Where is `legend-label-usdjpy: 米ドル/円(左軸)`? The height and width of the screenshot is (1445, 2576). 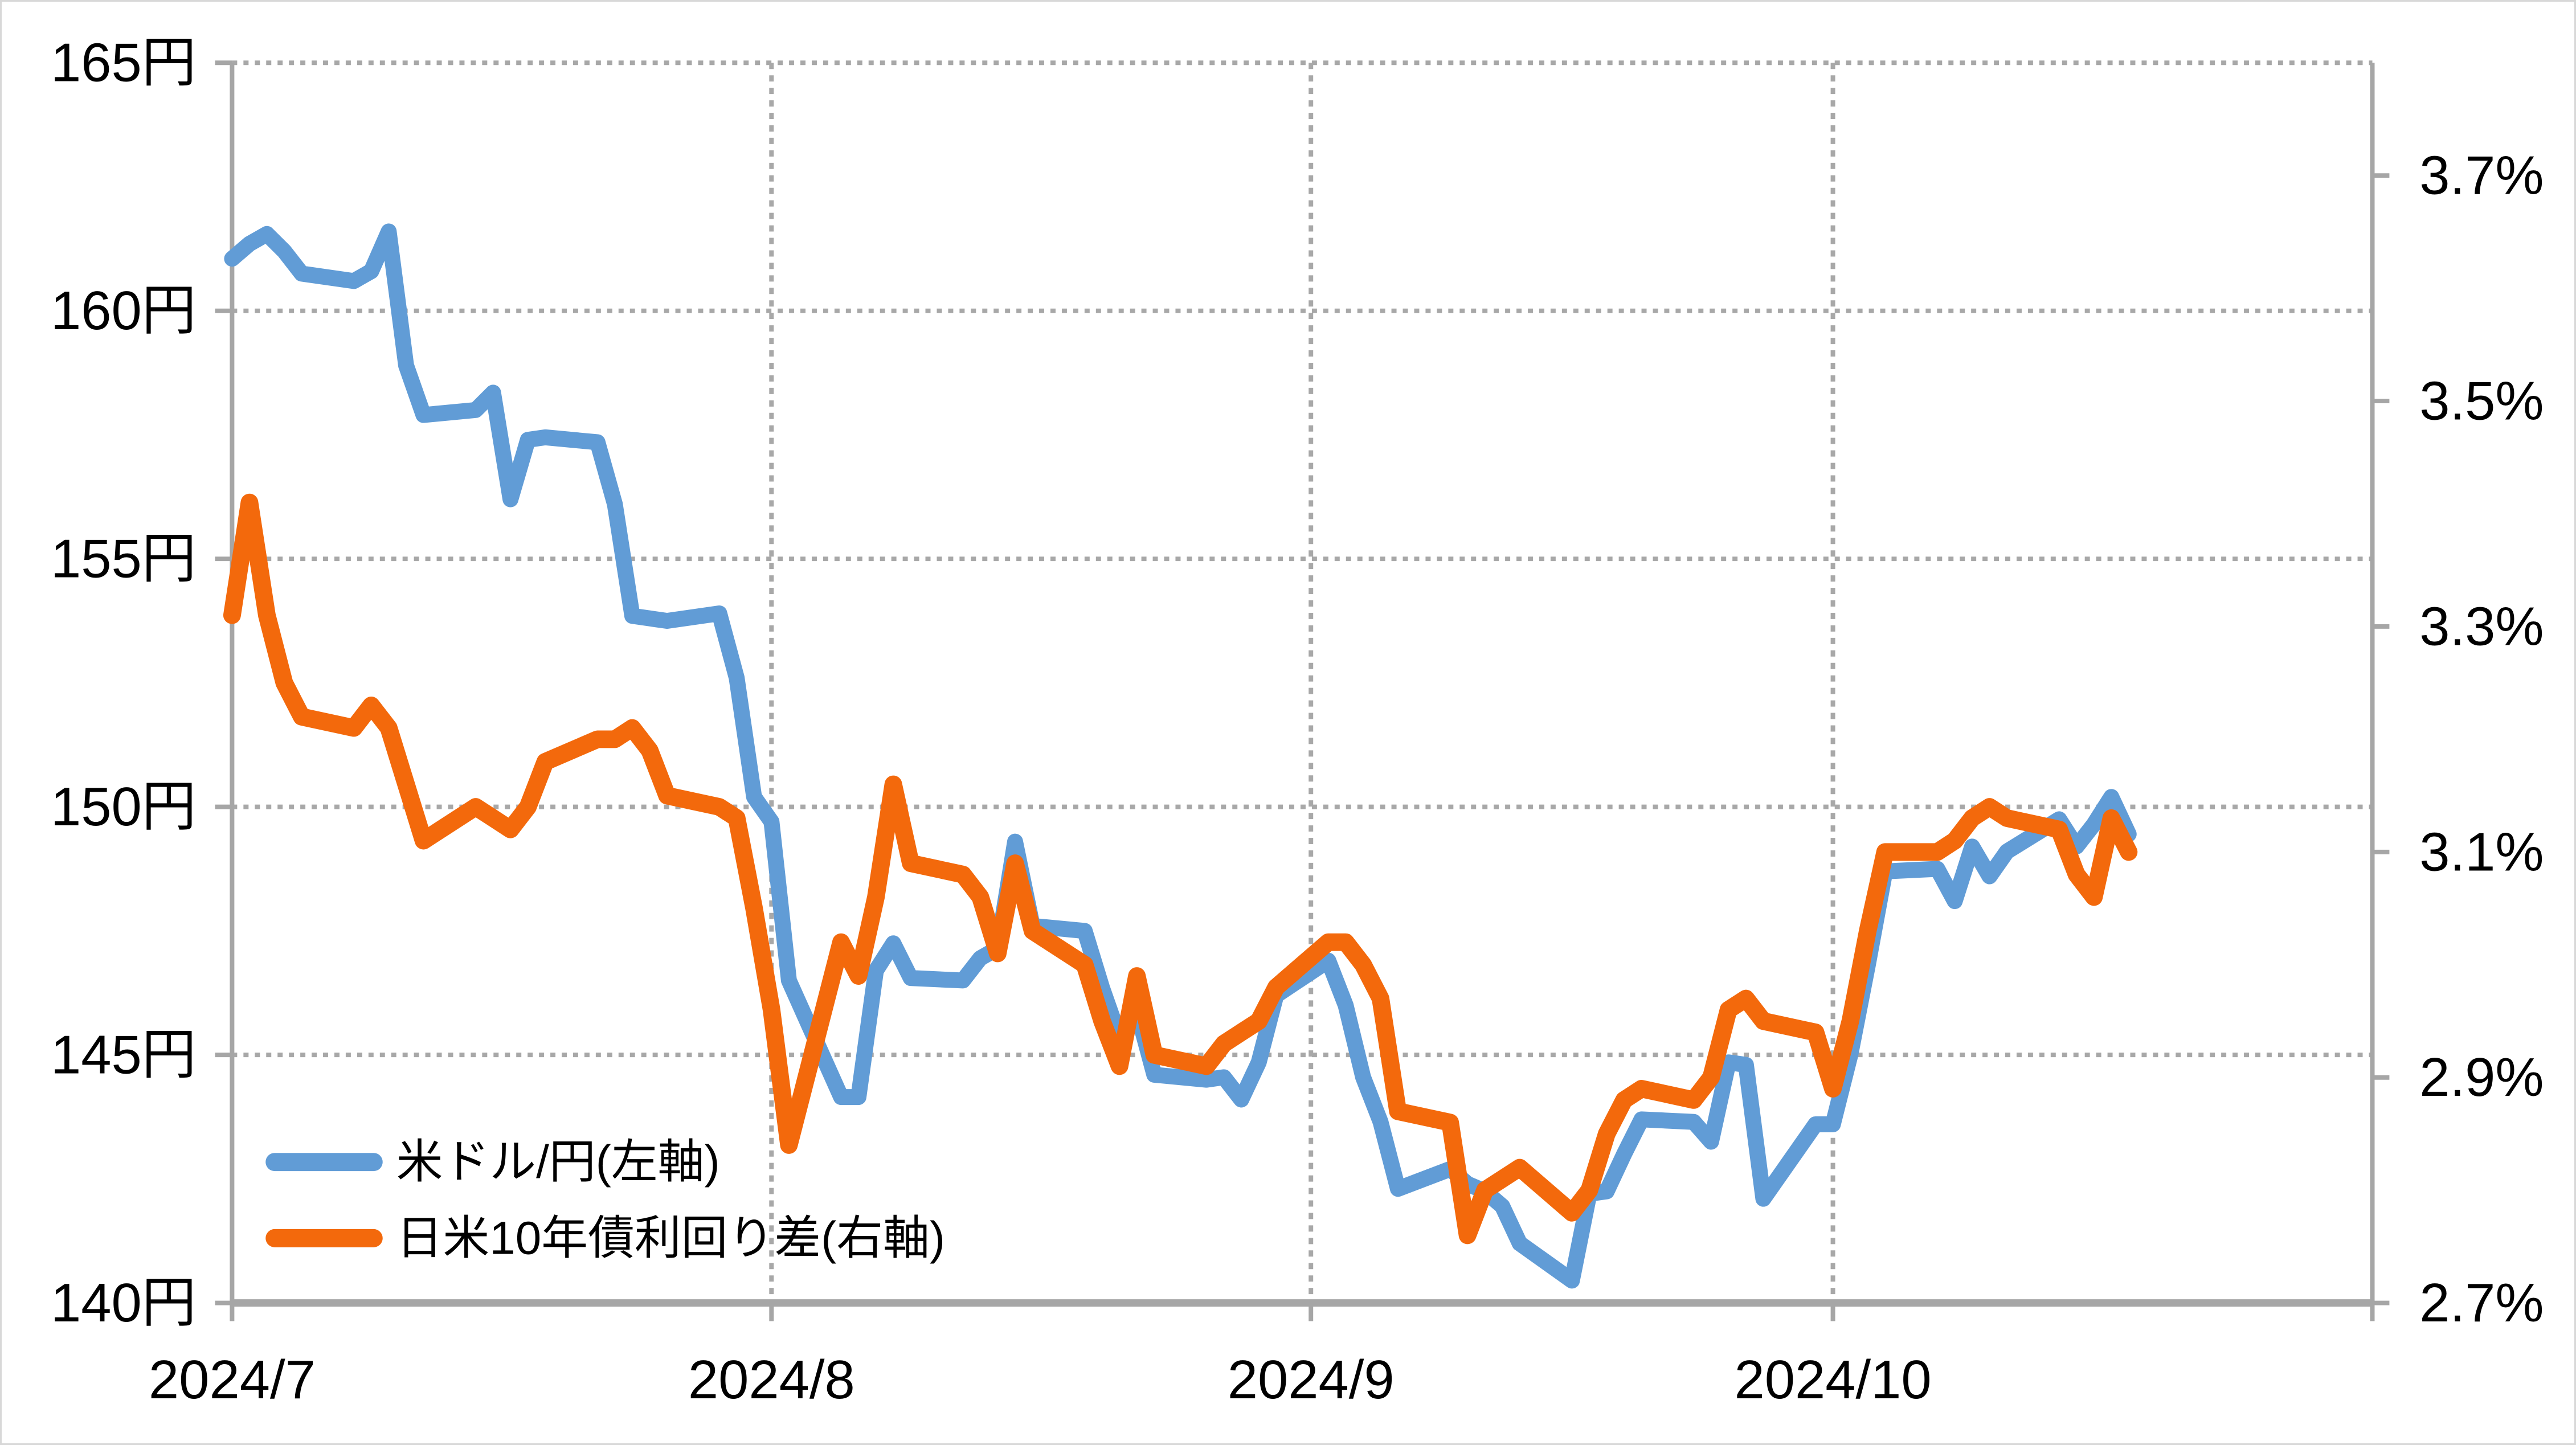
legend-label-usdjpy: 米ドル/円(左軸) is located at coordinates (558, 1162).